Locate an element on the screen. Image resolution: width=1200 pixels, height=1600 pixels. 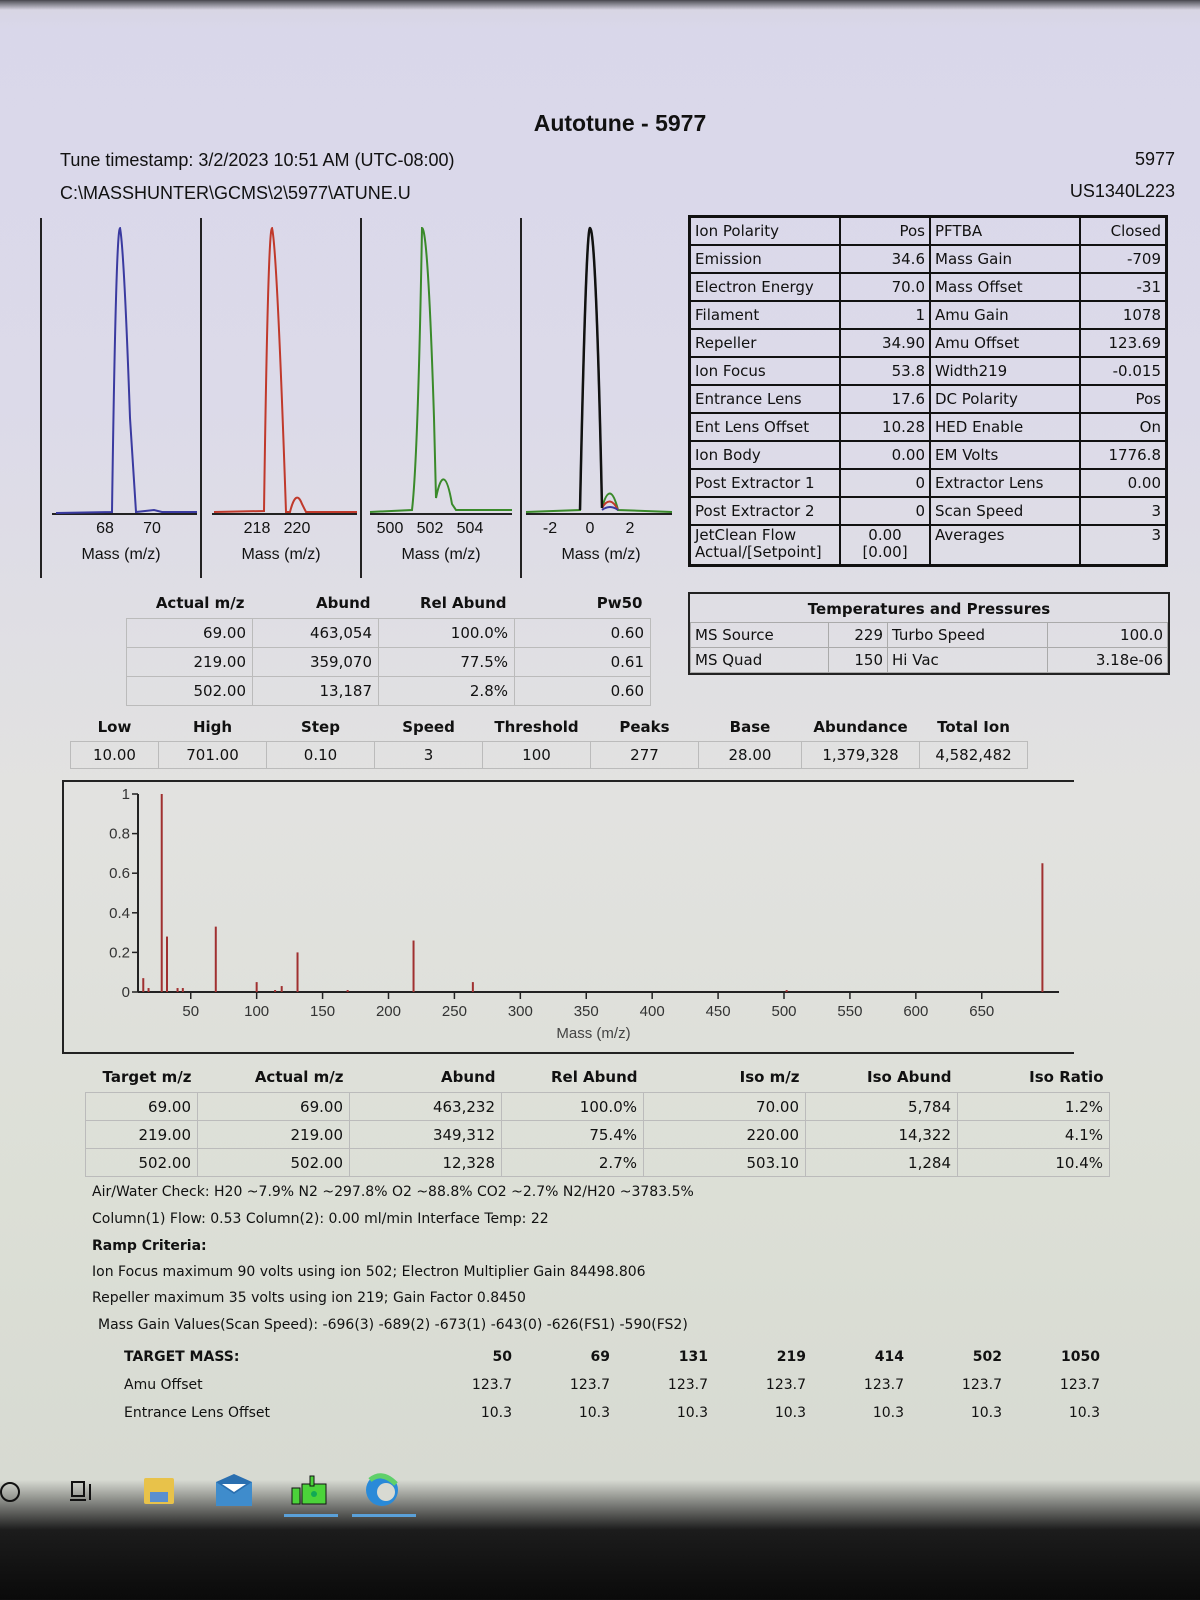
table-cell: 1.2% is located at coordinates (1033, 1106).